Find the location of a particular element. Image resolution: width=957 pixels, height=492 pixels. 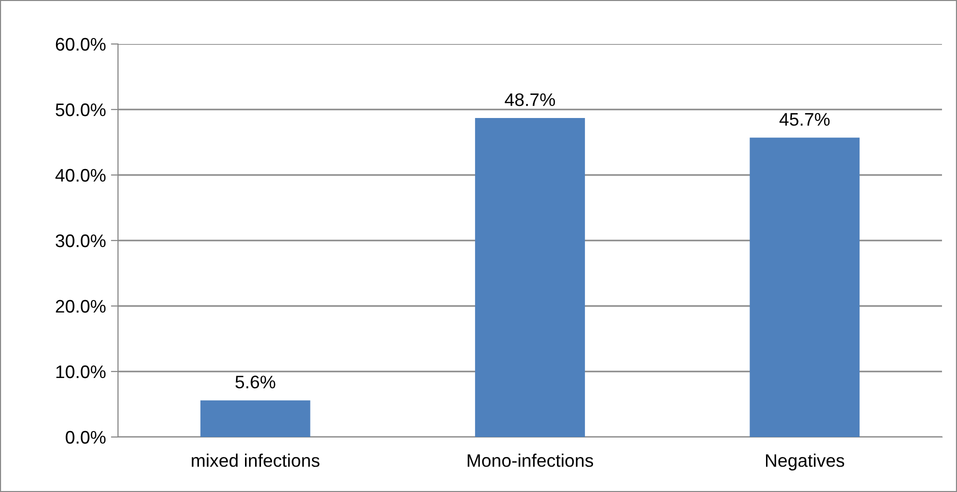

x-tick-label: mixed infections is located at coordinates (256, 460).